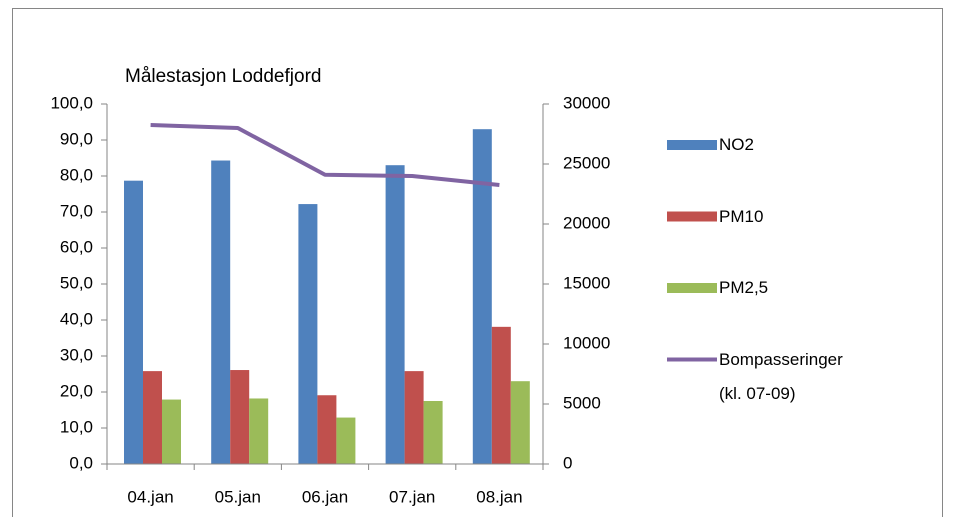 The width and height of the screenshot is (955, 517). I want to click on y-tick-label: 0,0, so click(81, 462).